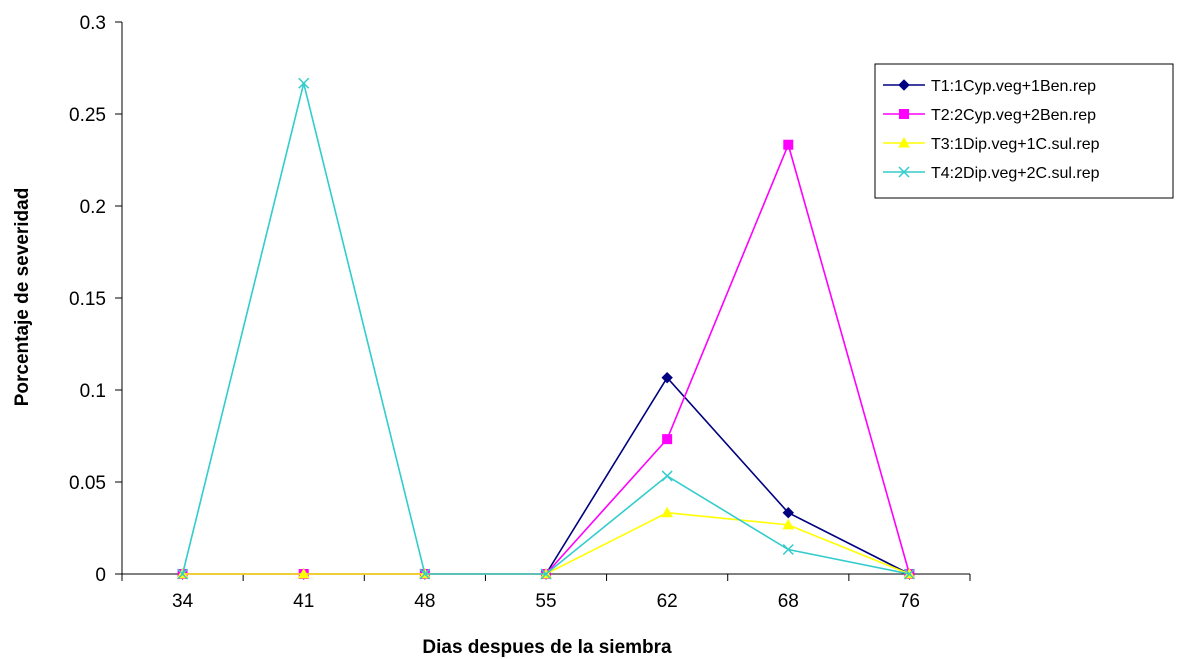  What do you see at coordinates (93, 391) in the screenshot?
I see `y-tick-label: 0.1` at bounding box center [93, 391].